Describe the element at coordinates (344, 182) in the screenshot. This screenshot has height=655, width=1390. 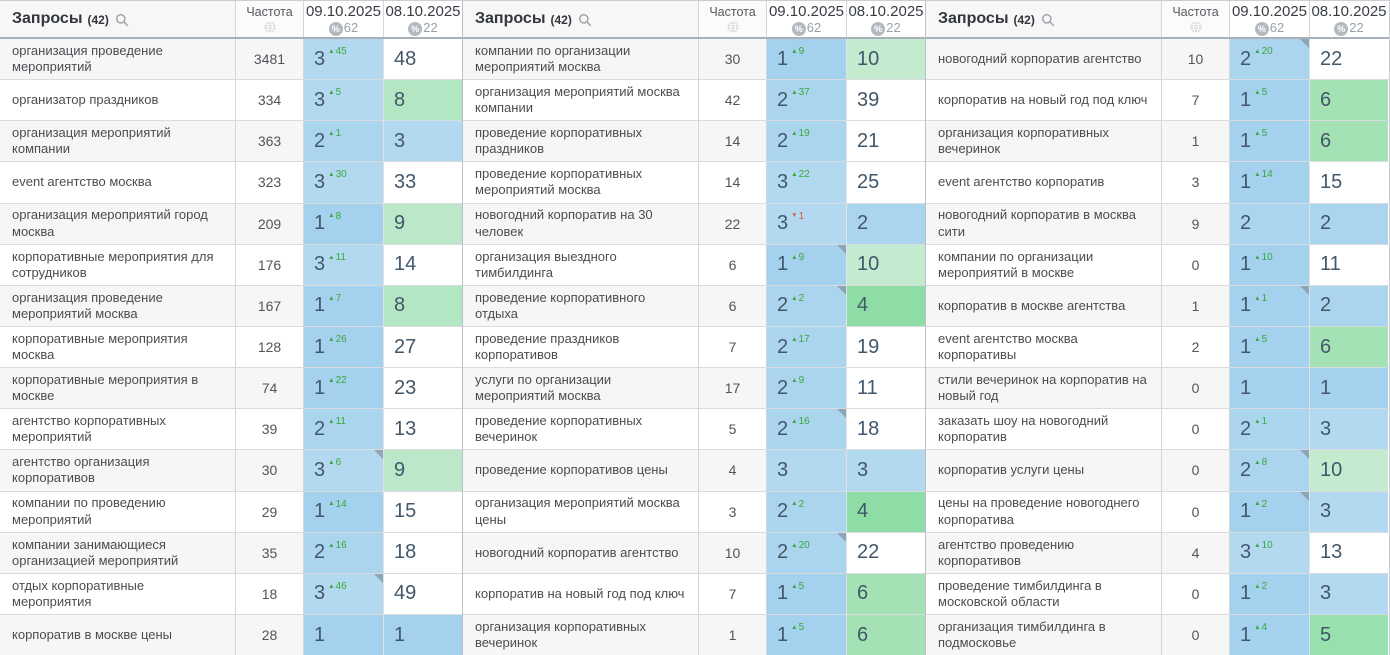
I see `position-cell-date1: 3 ▲ 30` at that location.